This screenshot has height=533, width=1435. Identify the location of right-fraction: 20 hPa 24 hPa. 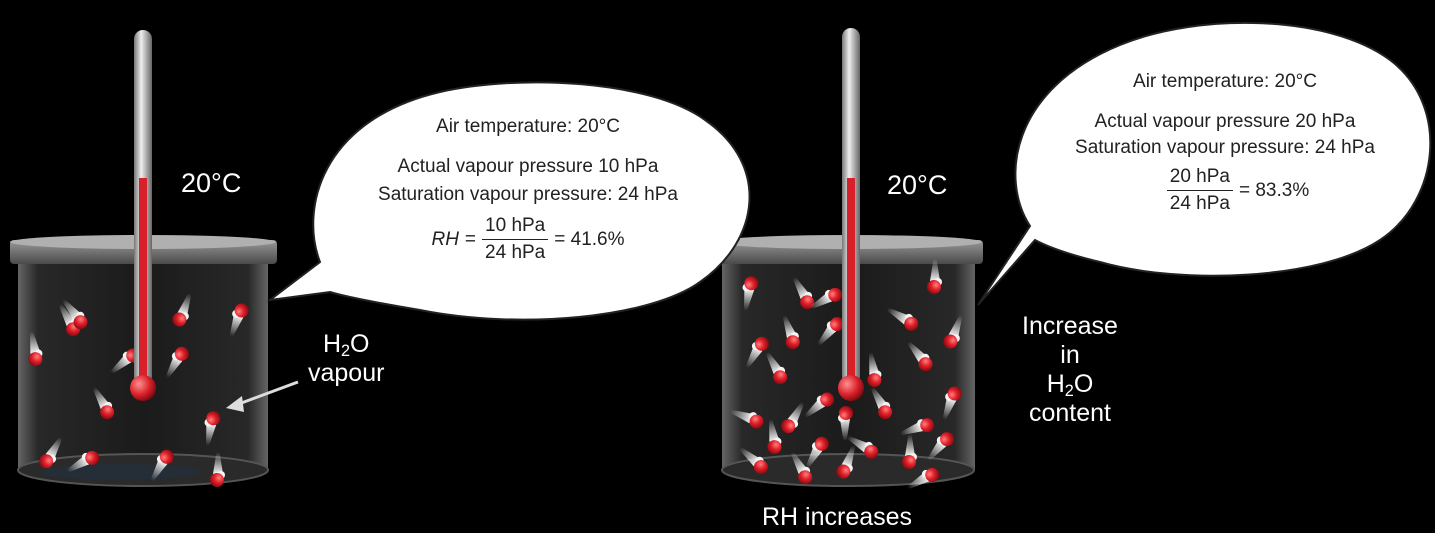
(1199, 190).